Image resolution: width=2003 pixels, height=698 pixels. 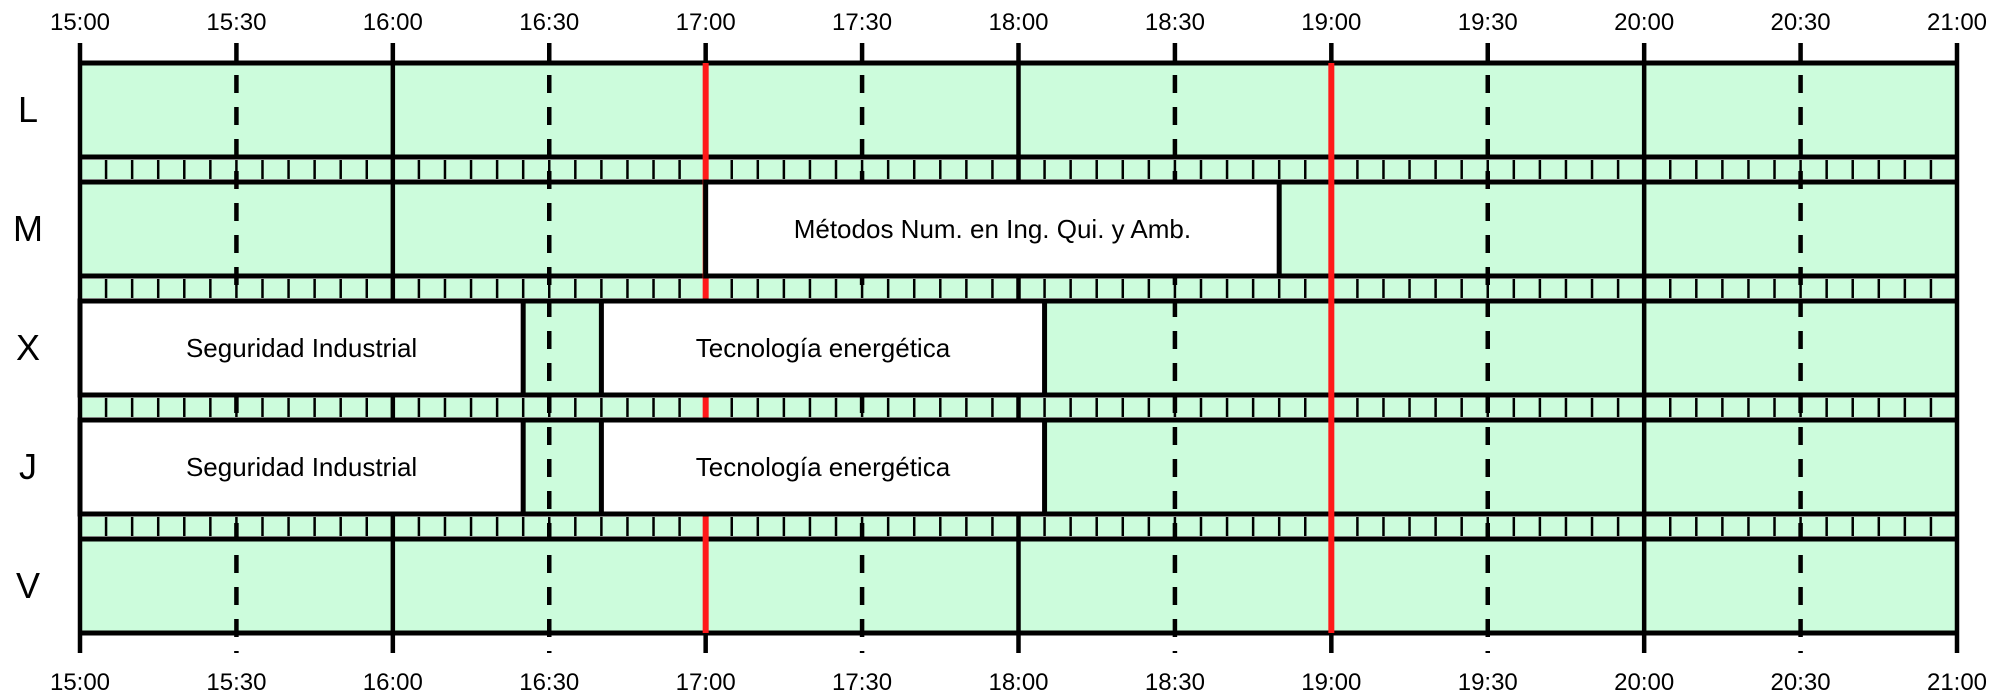 I want to click on time-tick-bottom: 20:30, so click(x=1801, y=682).